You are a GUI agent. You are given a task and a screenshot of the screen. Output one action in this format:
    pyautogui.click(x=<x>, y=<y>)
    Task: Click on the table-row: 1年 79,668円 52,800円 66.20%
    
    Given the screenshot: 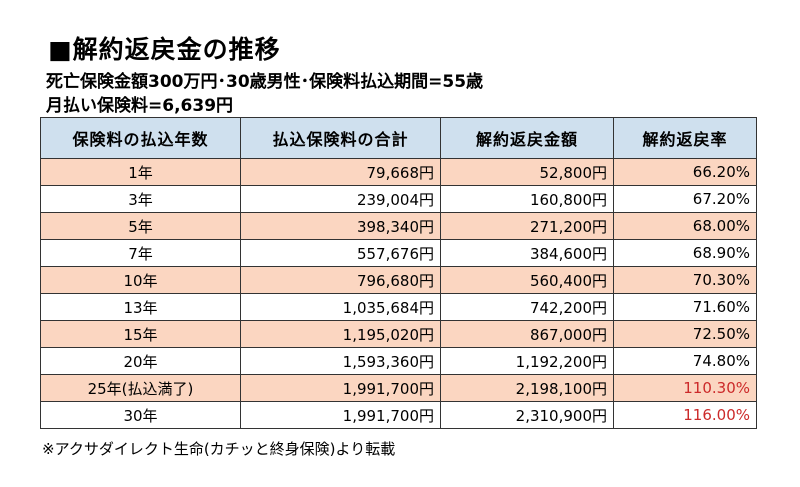 What is the action you would take?
    pyautogui.click(x=398, y=172)
    